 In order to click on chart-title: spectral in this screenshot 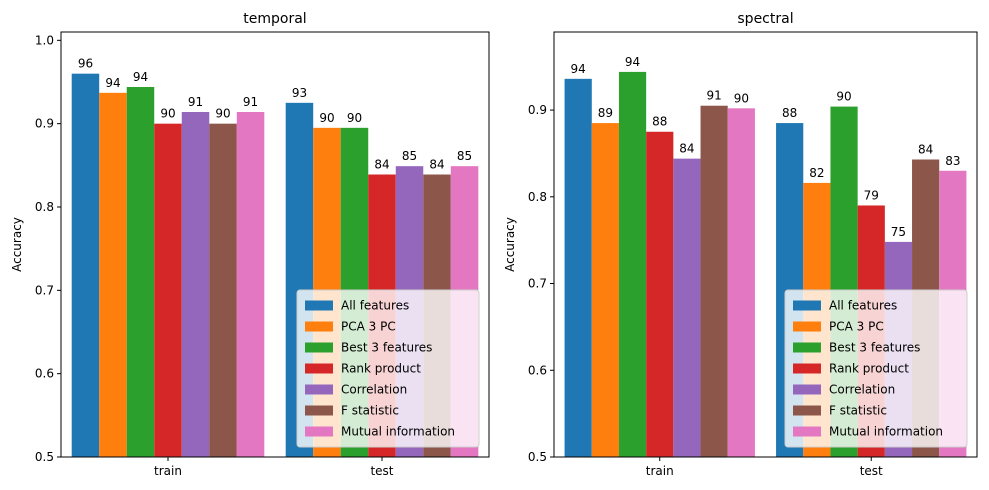, I will do `click(765, 19)`.